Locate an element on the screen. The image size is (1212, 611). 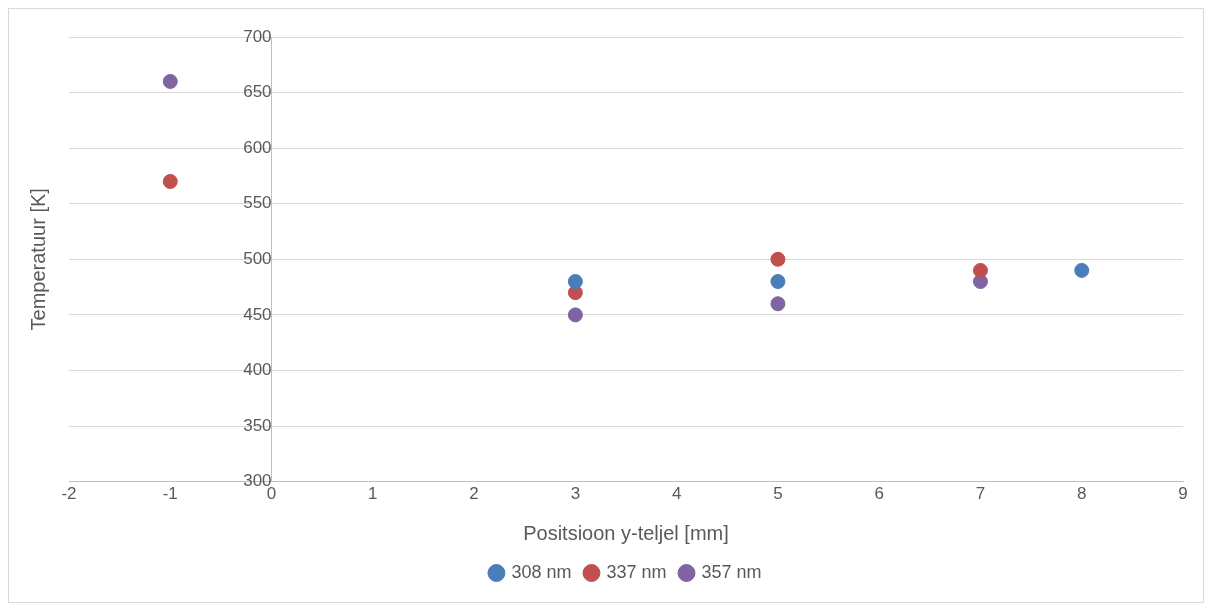
y-tick-label: 650 is located at coordinates (257, 92).